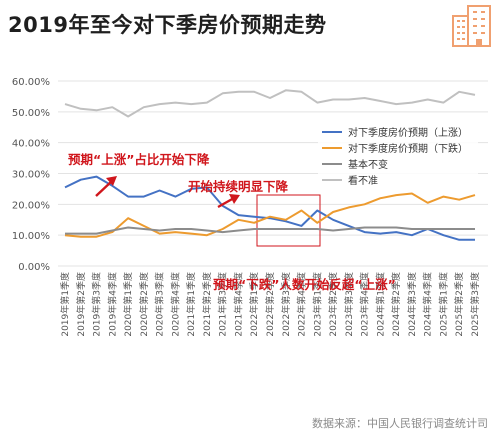  What do you see at coordinates (111, 181) in the screenshot?
I see `annotation-arrow-1-head` at bounding box center [111, 181].